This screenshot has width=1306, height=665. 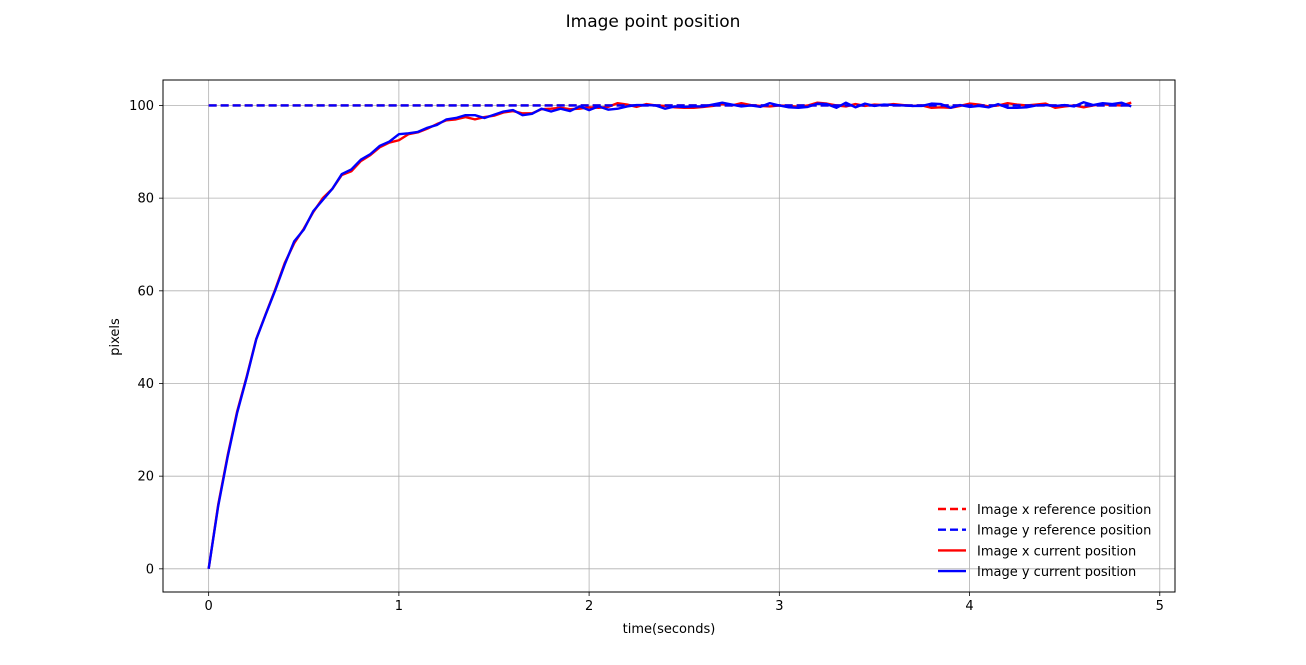 What do you see at coordinates (1056, 572) in the screenshot?
I see `legend-label: Image y current position` at bounding box center [1056, 572].